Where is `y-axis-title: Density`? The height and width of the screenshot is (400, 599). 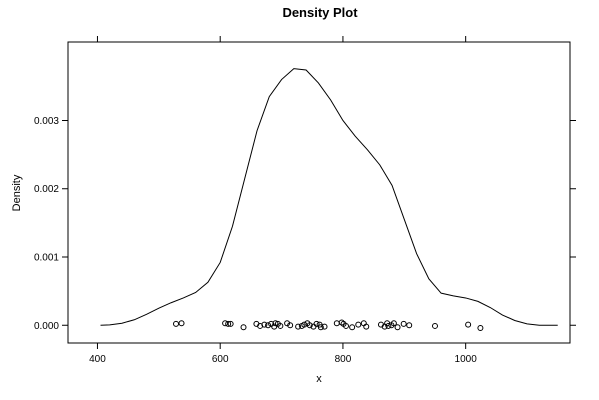
y-axis-title: Density is located at coordinates (17, 192).